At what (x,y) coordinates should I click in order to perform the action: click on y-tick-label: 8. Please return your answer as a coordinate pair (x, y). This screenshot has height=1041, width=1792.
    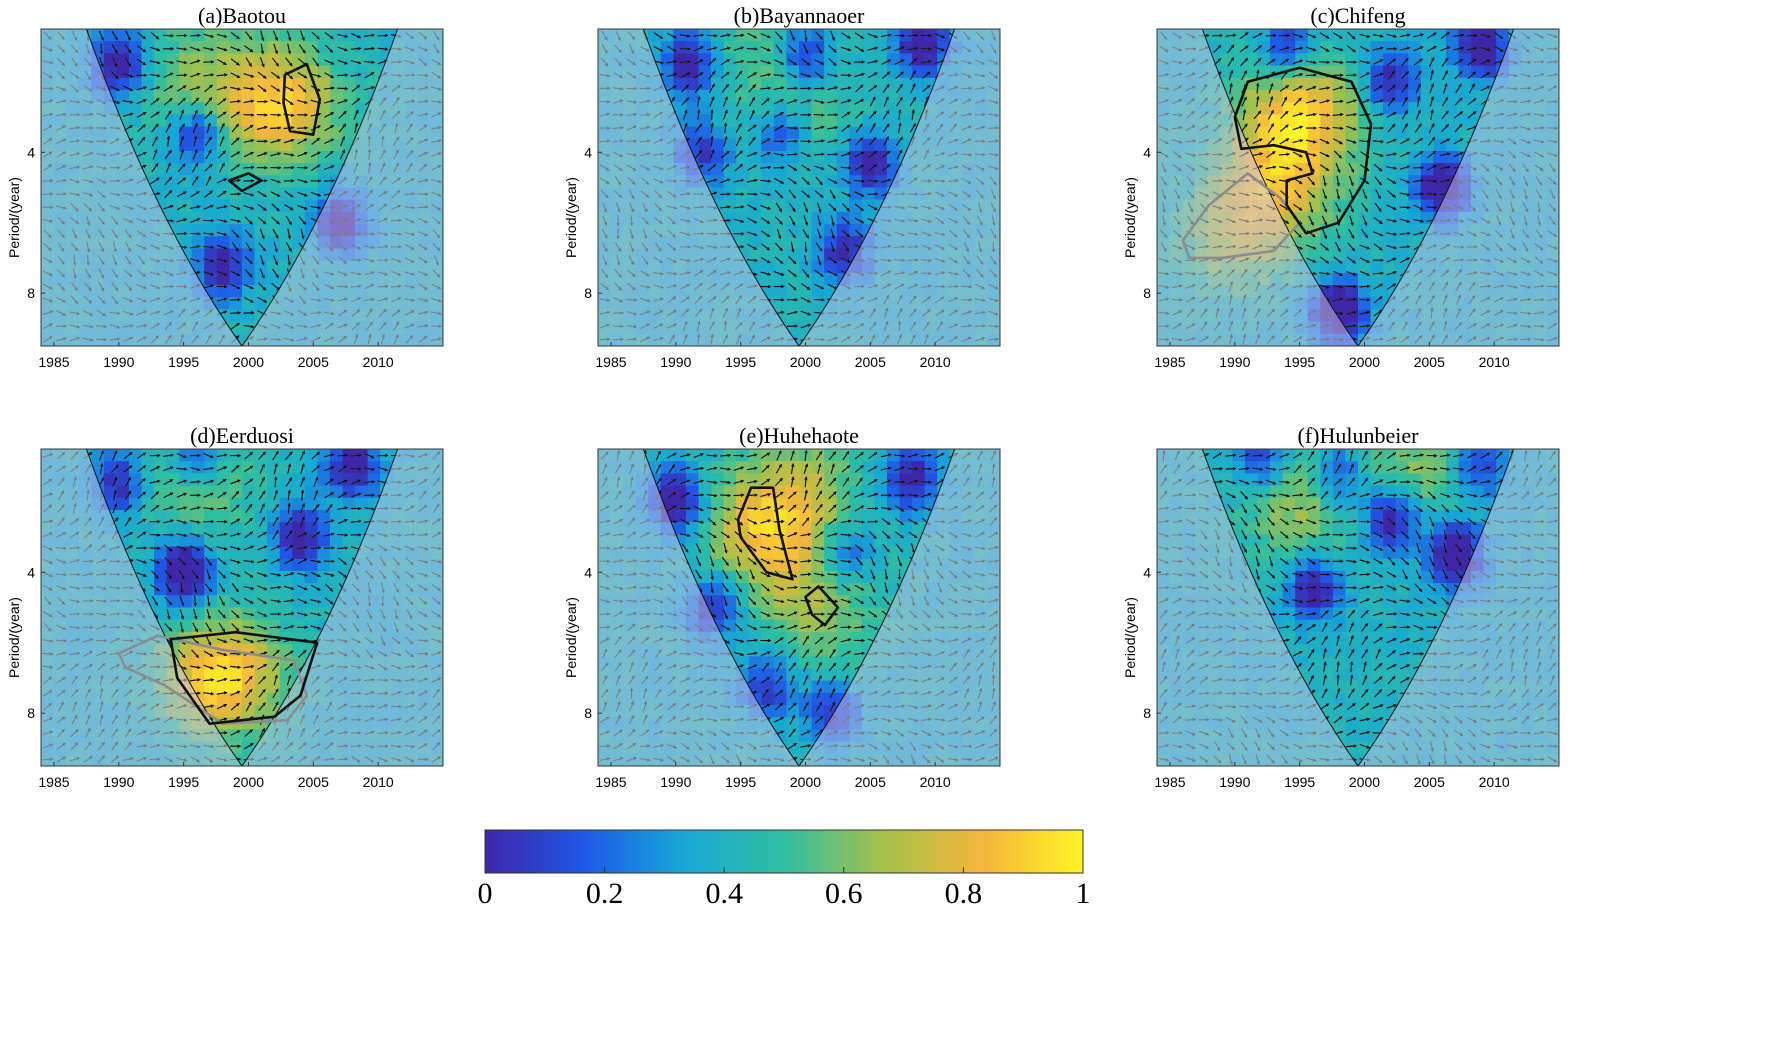
    Looking at the image, I should click on (31, 293).